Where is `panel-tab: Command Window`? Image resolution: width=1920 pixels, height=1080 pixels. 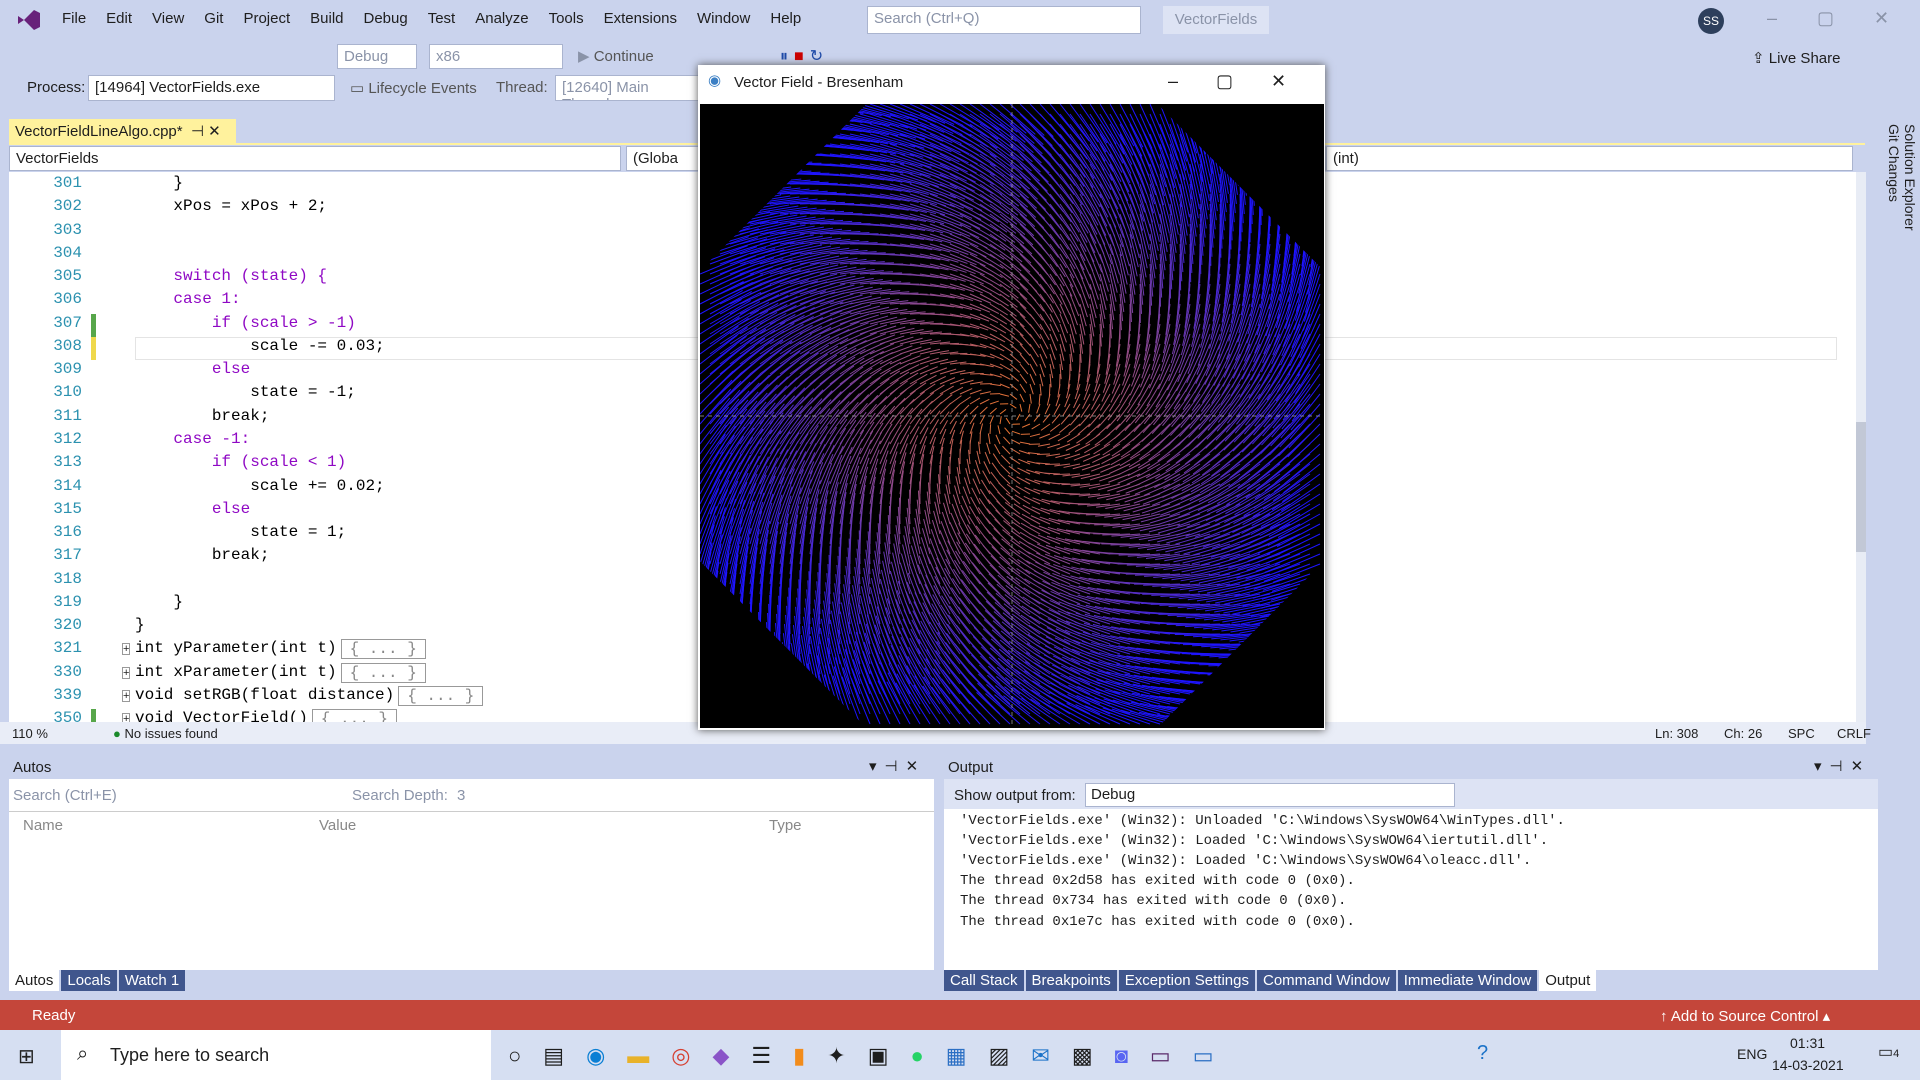
panel-tab: Command Window is located at coordinates (1326, 980).